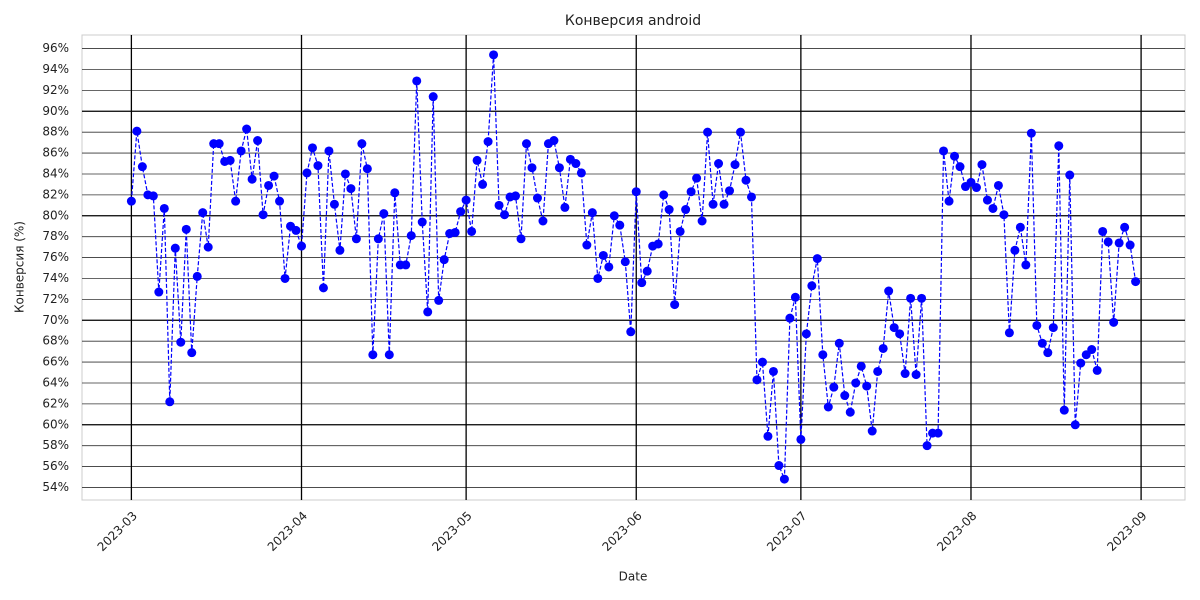 The height and width of the screenshot is (600, 1200). I want to click on y-tick-label: 56%, so click(55, 466).